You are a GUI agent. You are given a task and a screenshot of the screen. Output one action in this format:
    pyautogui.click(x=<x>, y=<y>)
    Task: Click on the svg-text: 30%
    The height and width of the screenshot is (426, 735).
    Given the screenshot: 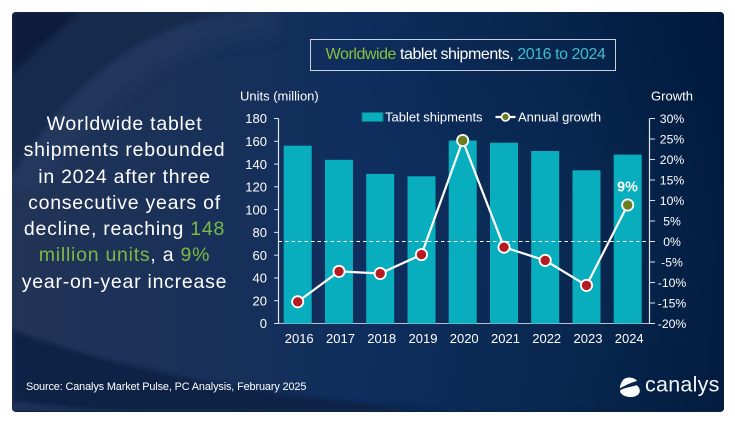 What is the action you would take?
    pyautogui.click(x=672, y=119)
    